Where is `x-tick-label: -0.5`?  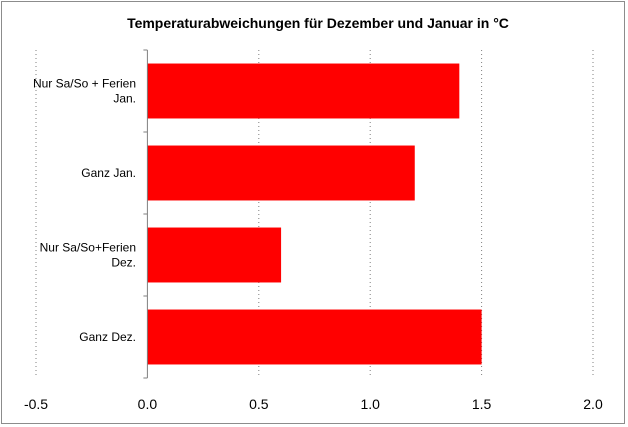 x-tick-label: -0.5 is located at coordinates (36, 404).